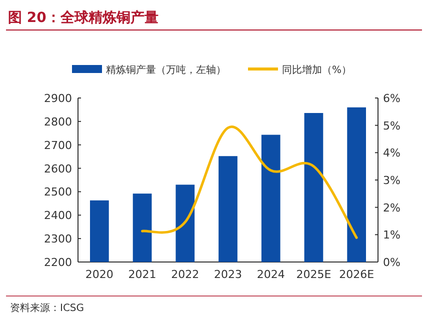  I want to click on legend-label: 同比增加（%）, so click(317, 70).